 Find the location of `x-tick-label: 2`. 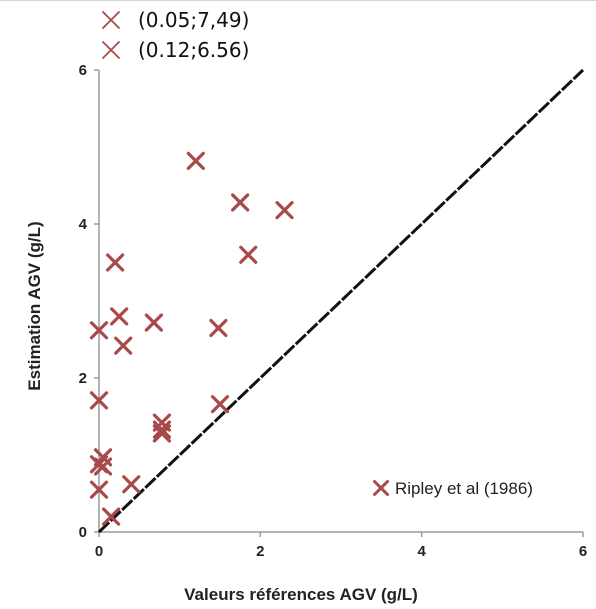

x-tick-label: 2 is located at coordinates (260, 551).